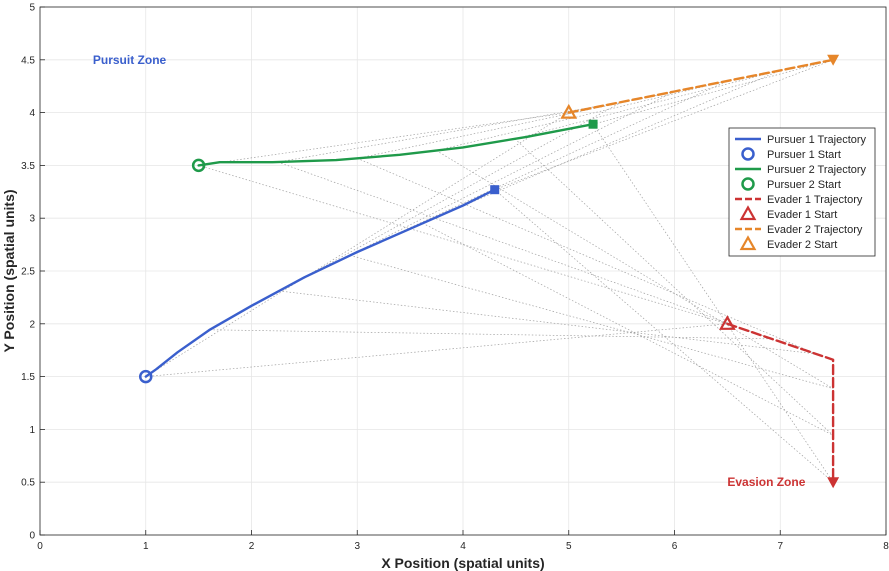  What do you see at coordinates (817, 140) in the screenshot?
I see `legend-entry: Pursuer 1 Trajectory` at bounding box center [817, 140].